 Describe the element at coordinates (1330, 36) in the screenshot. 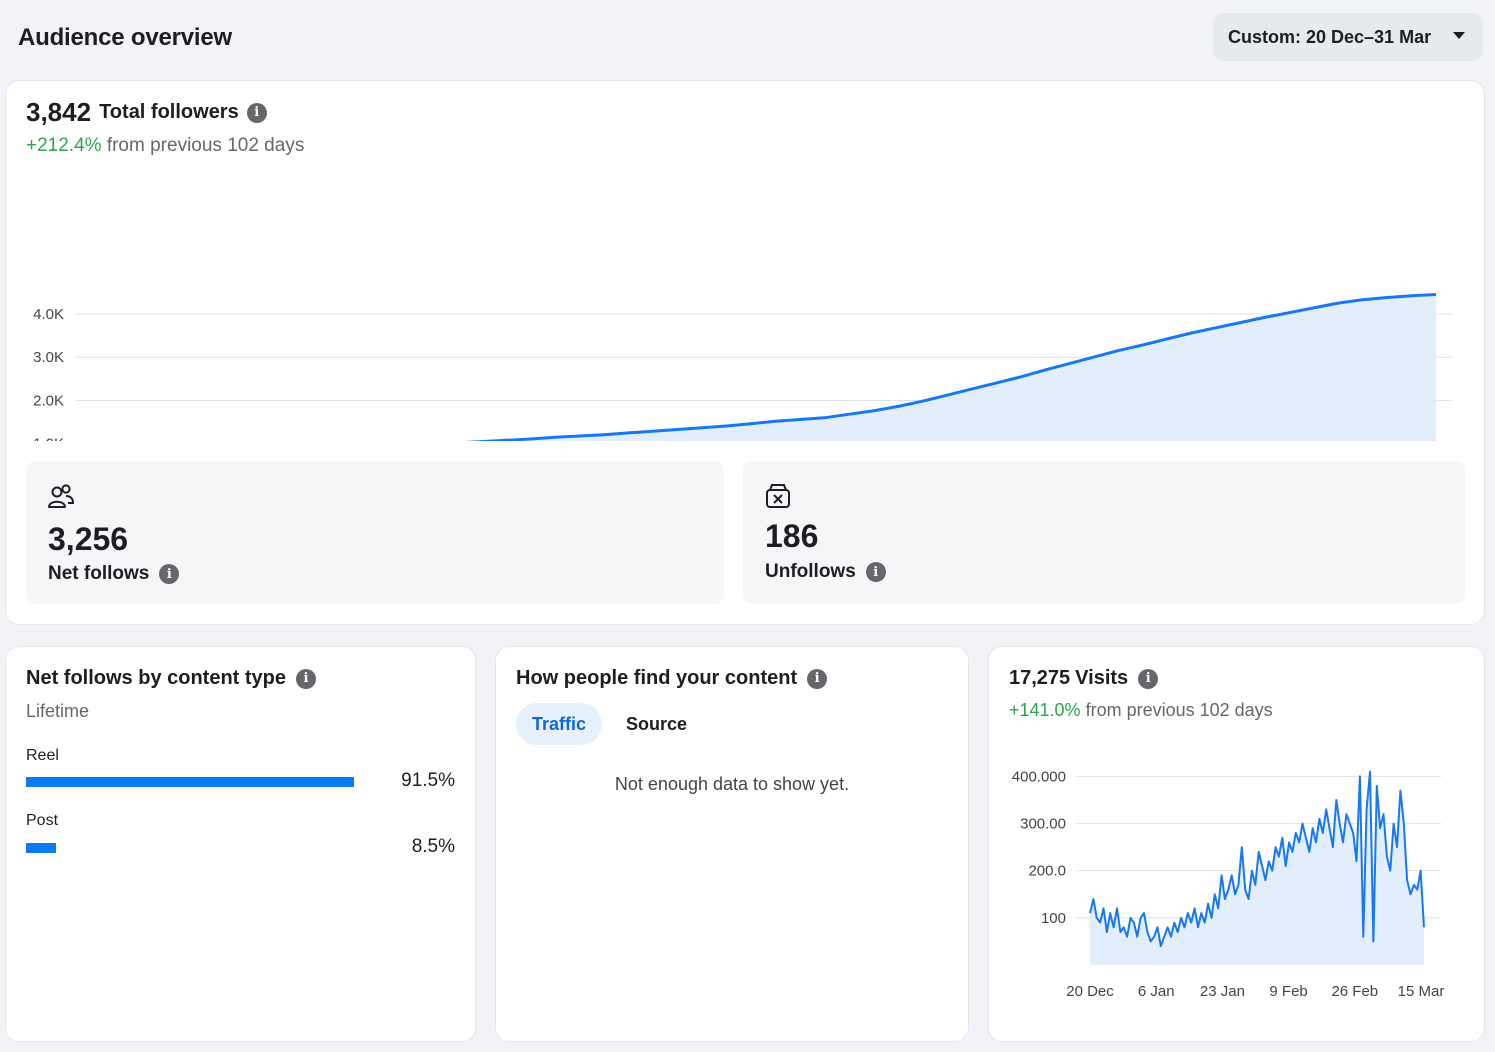

I see `date-range-label: Custom: 20 Dec–31 Mar` at that location.